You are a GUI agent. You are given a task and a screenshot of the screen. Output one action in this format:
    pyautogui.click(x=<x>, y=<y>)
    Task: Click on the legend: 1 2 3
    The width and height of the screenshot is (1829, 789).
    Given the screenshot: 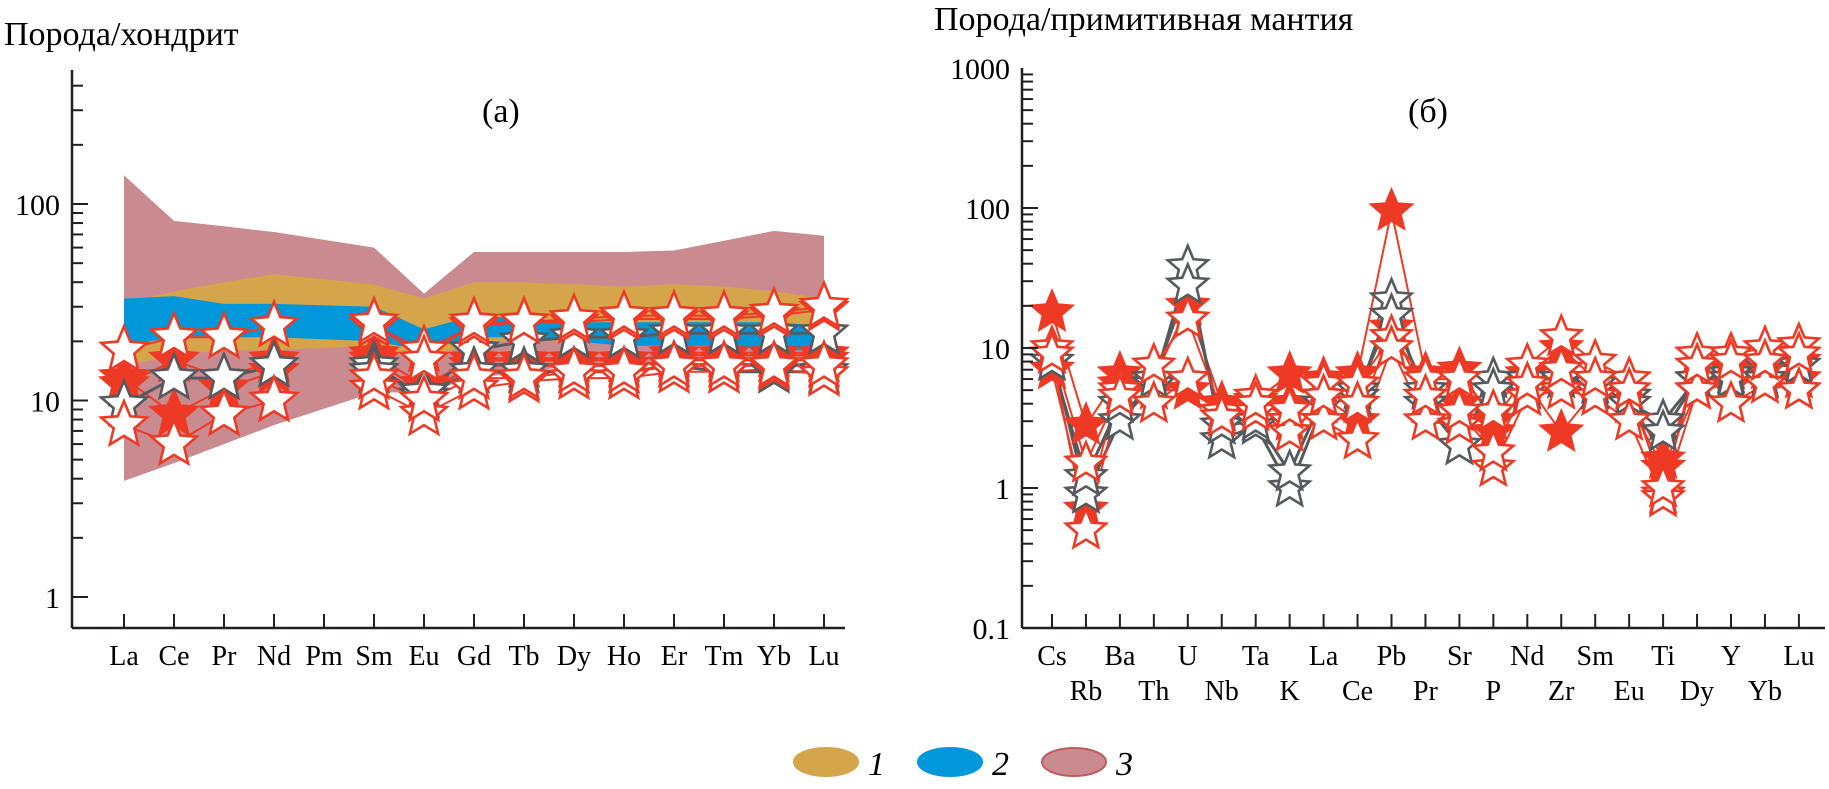 What is the action you would take?
    pyautogui.click(x=963, y=764)
    